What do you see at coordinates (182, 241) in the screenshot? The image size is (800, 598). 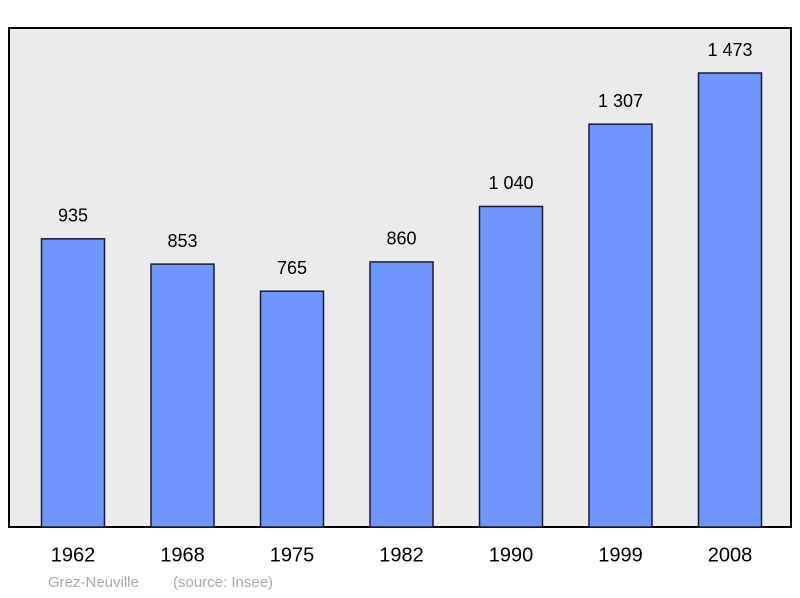 I see `value-label: 853` at bounding box center [182, 241].